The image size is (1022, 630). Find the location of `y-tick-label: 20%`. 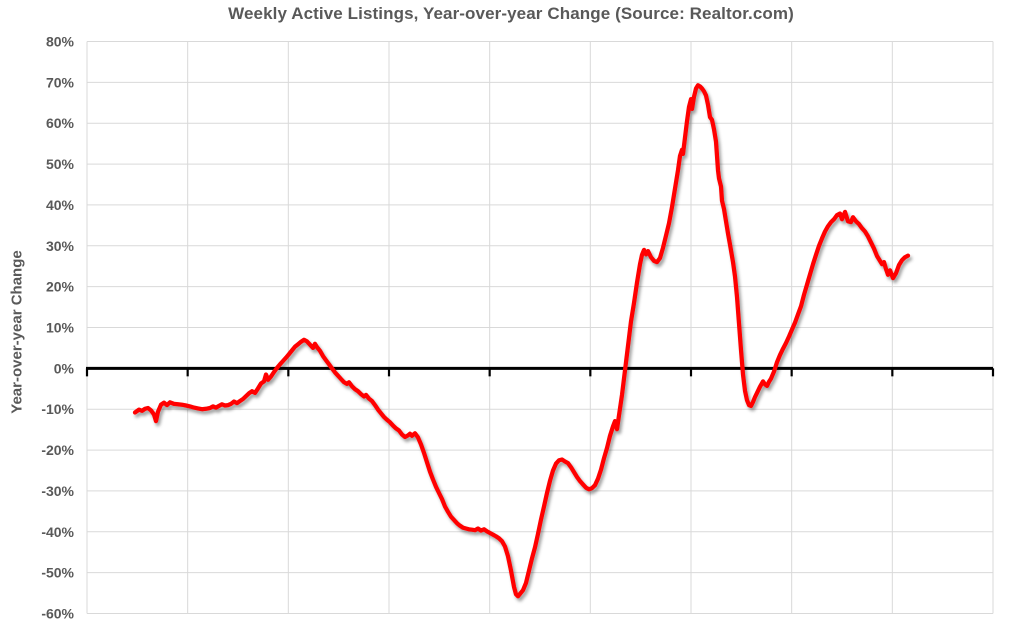

y-tick-label: 20% is located at coordinates (60, 287).